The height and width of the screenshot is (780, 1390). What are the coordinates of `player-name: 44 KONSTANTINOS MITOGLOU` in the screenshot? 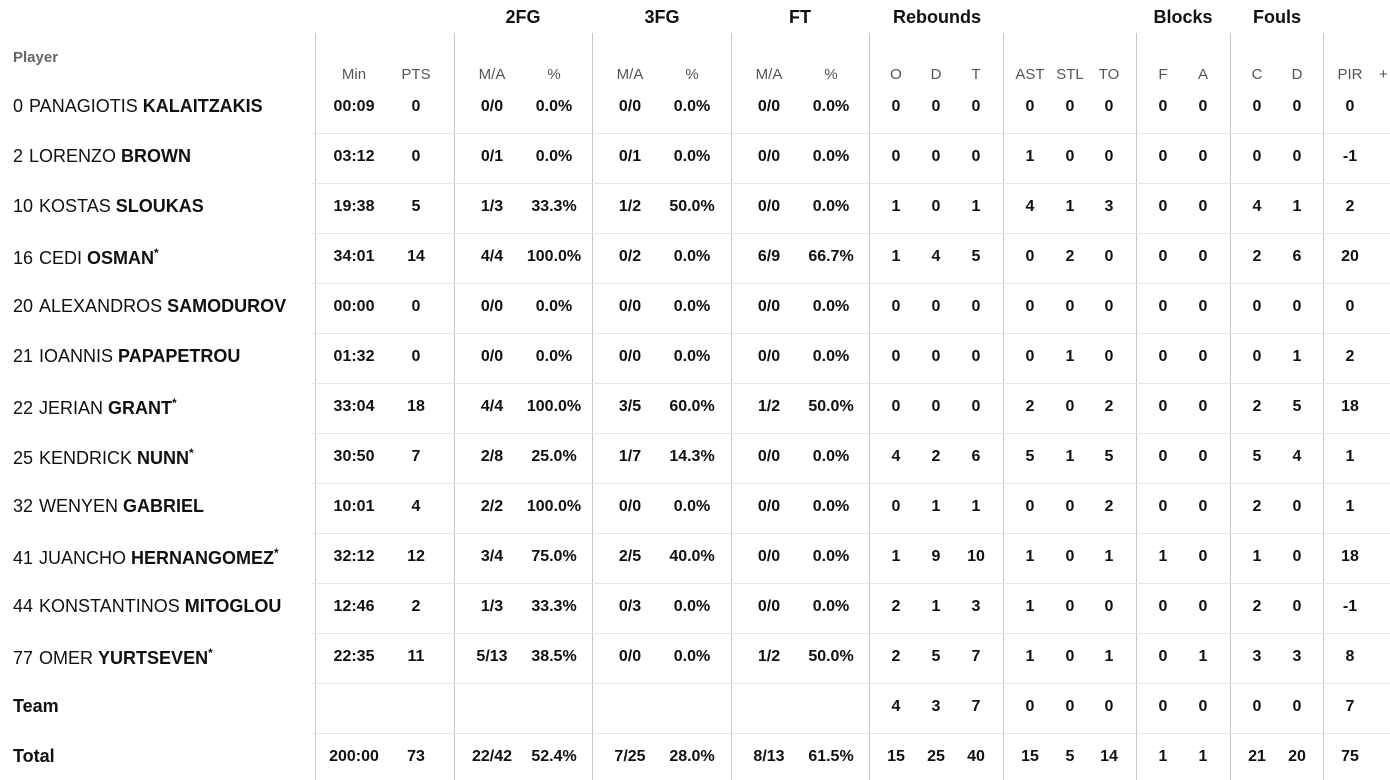 It's located at (147, 606).